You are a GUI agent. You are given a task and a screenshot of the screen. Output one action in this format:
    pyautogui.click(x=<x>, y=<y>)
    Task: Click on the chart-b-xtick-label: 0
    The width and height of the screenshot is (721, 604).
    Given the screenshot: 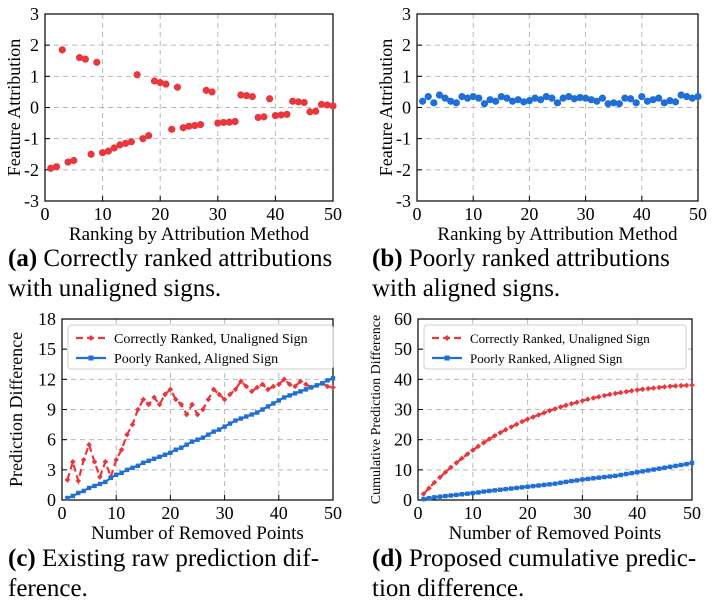 What is the action you would take?
    pyautogui.click(x=417, y=214)
    